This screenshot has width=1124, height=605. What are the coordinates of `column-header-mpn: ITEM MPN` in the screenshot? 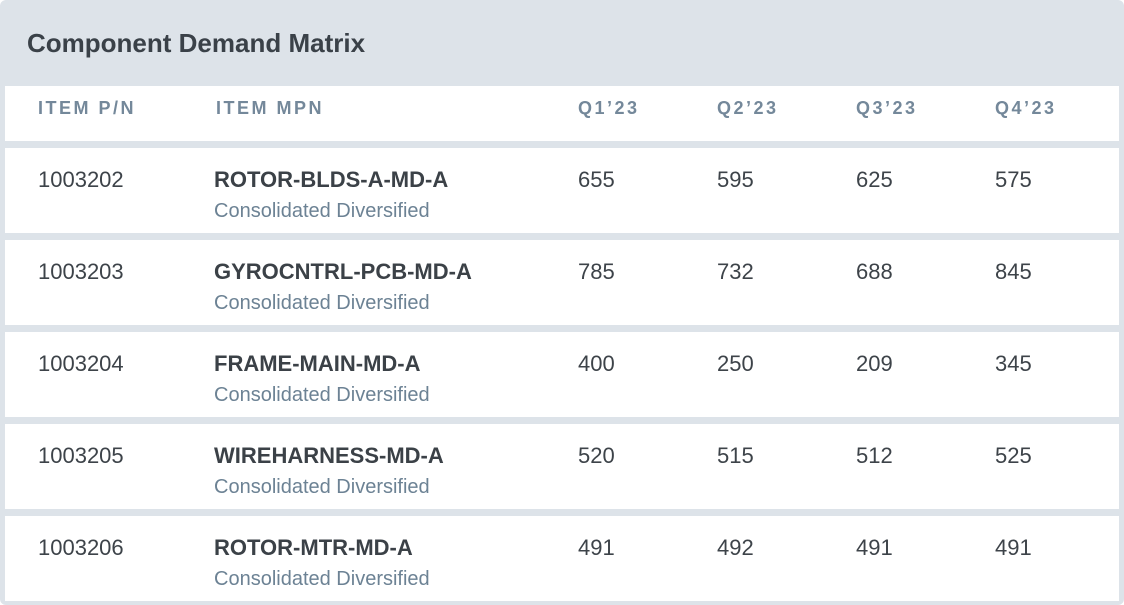 It's located at (270, 108).